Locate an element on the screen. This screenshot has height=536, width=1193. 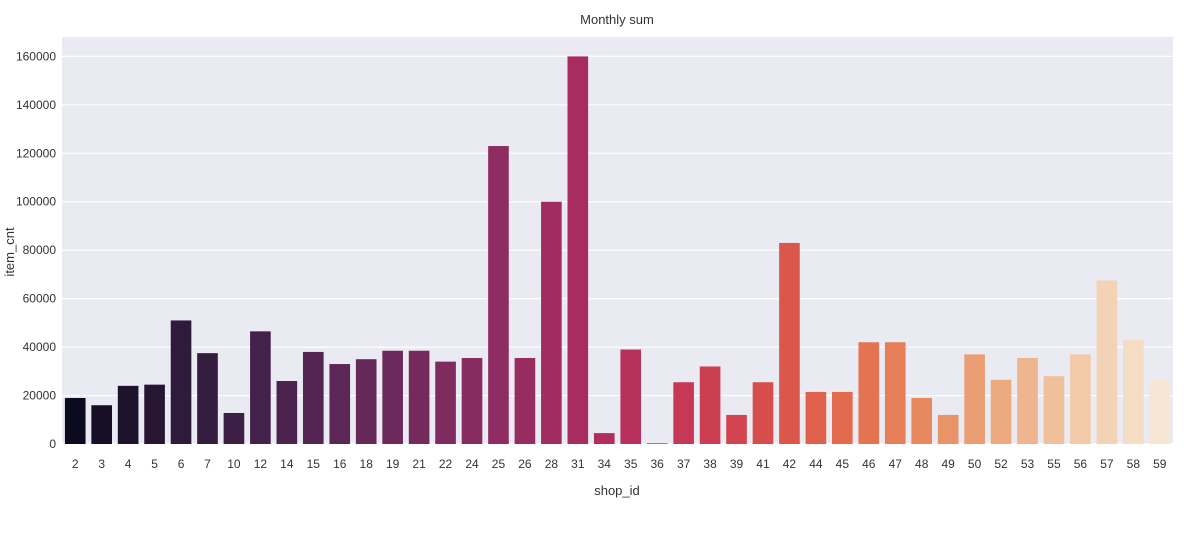
x-tick-label: 16 is located at coordinates (340, 464).